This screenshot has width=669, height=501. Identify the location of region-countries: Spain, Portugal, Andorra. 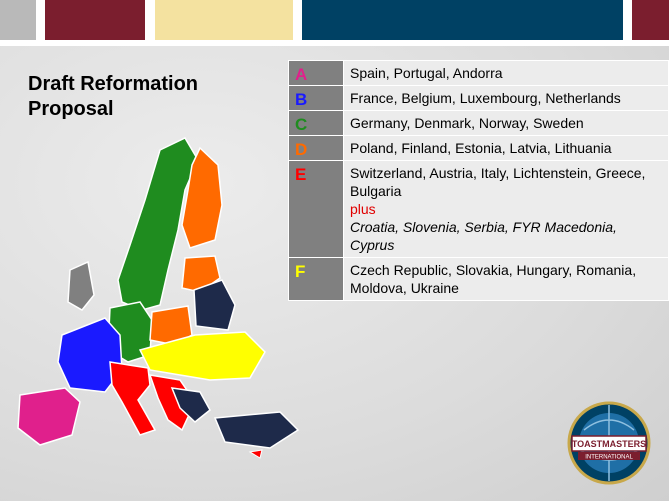
(506, 73).